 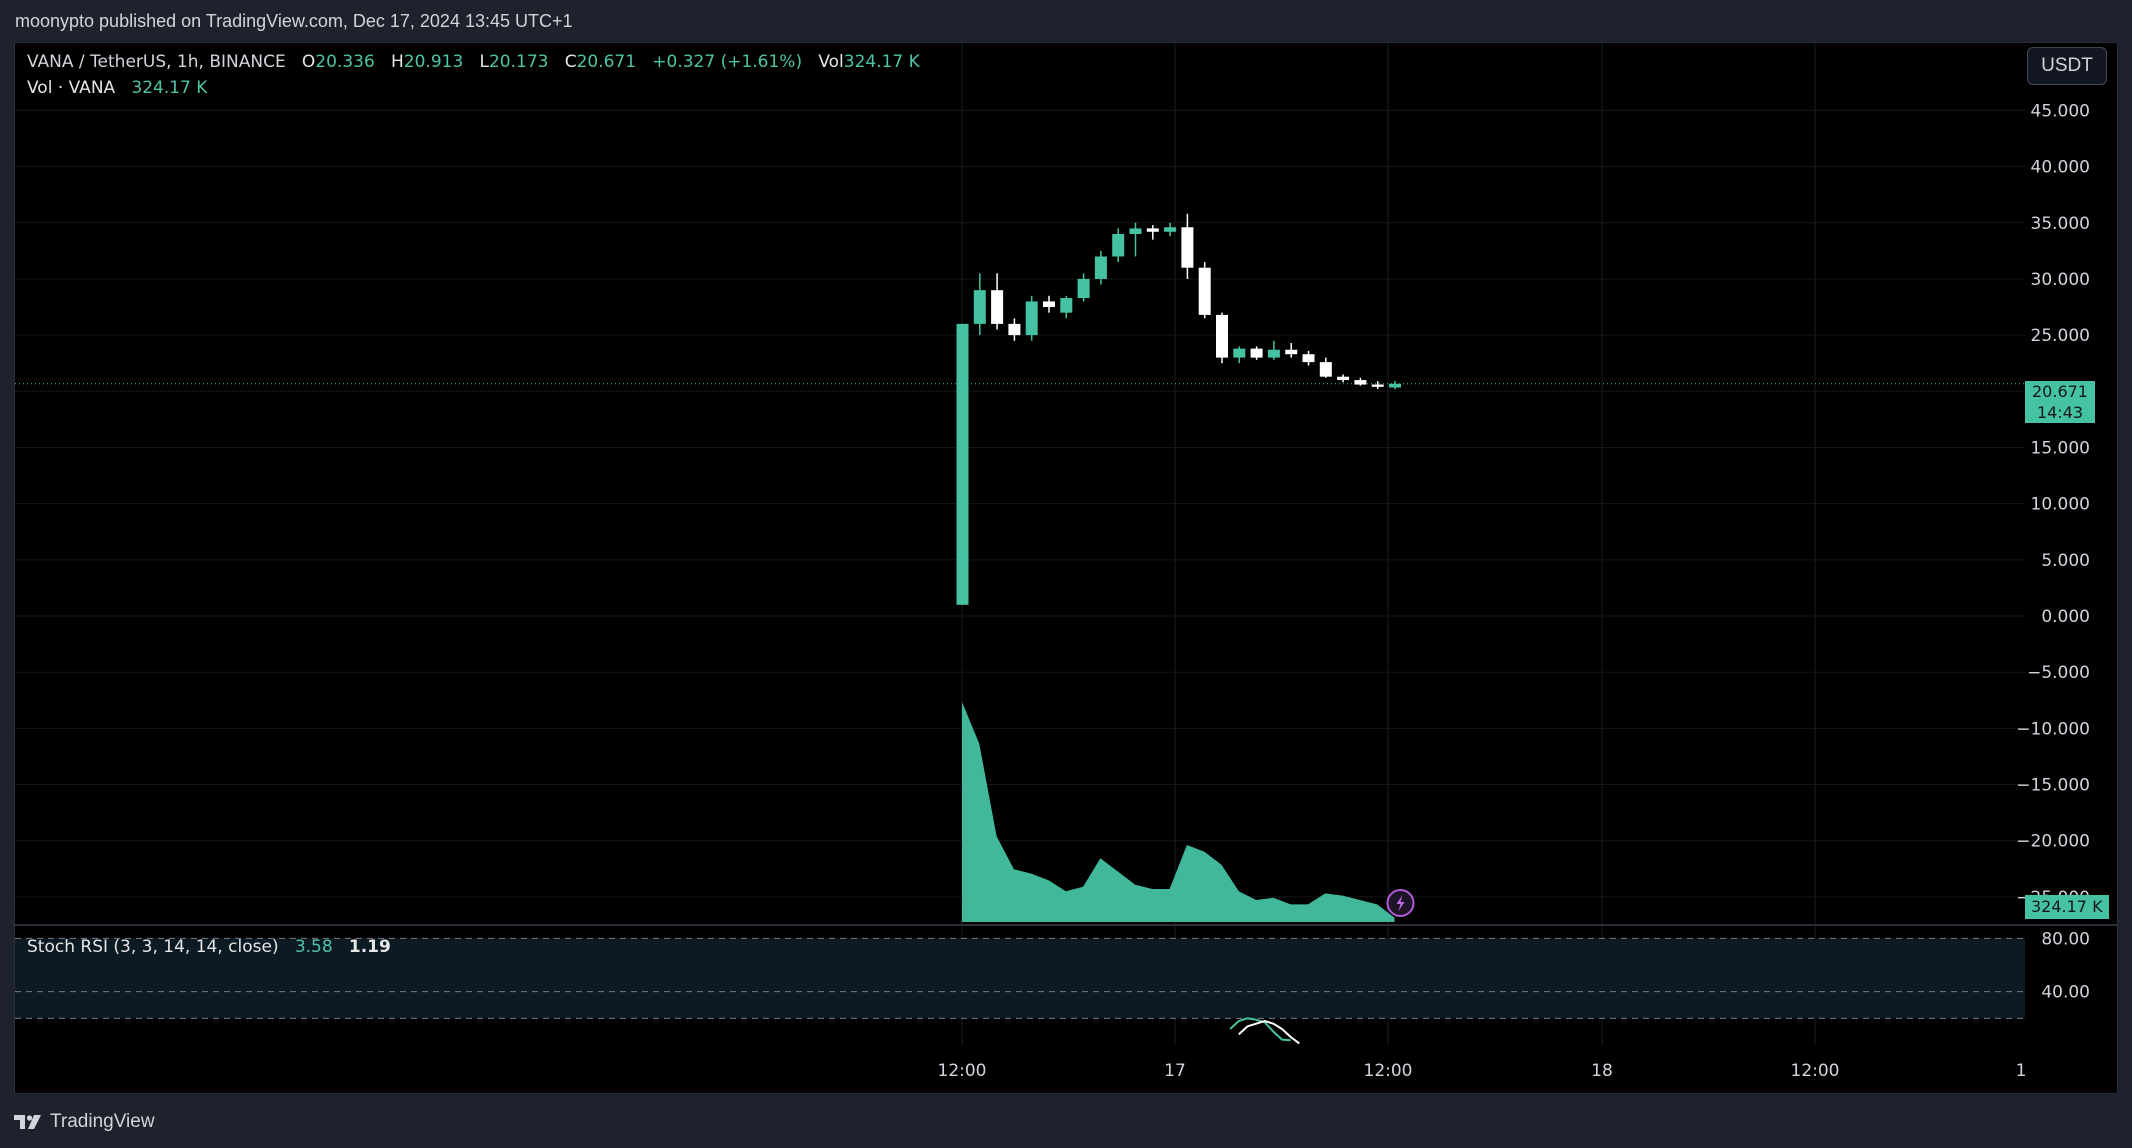 I want to click on stoch-k-line, so click(x=1260, y=1029).